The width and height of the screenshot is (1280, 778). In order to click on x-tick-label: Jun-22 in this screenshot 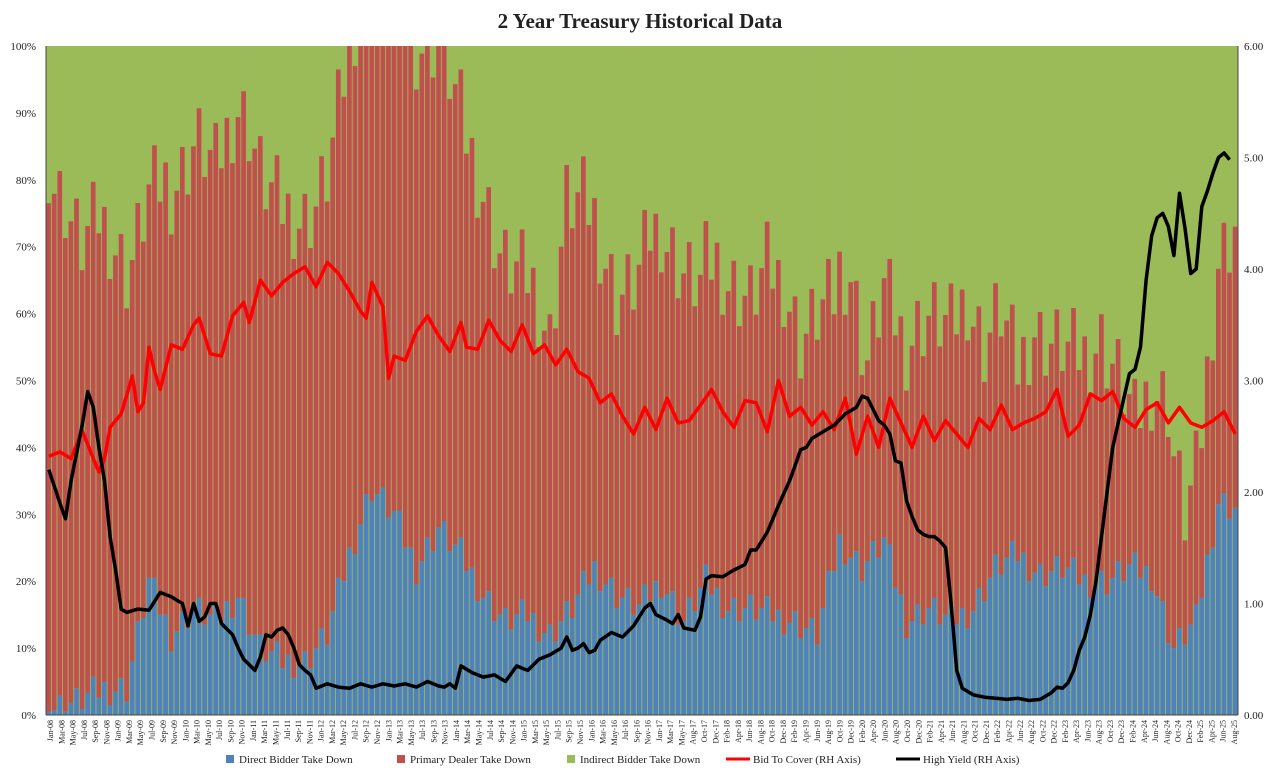, I will do `click(1020, 731)`.